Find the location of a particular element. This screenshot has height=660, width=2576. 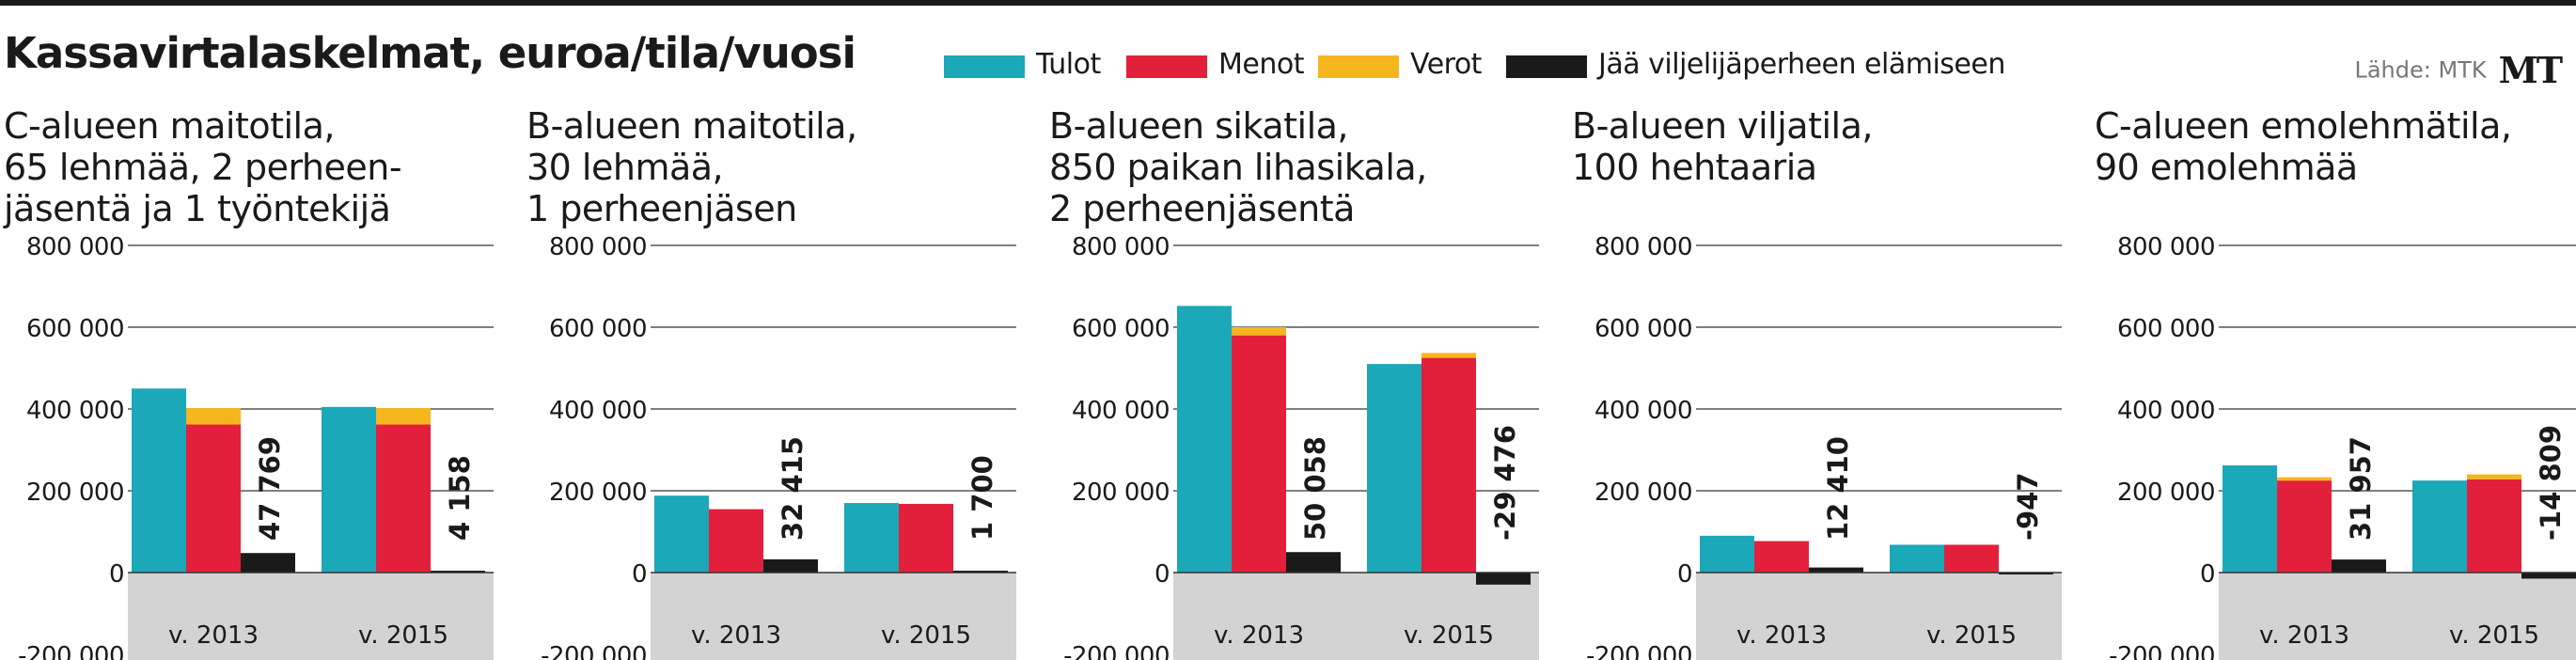

panel-title-line: 65 lehmää, 2 perheen- is located at coordinates (203, 168).